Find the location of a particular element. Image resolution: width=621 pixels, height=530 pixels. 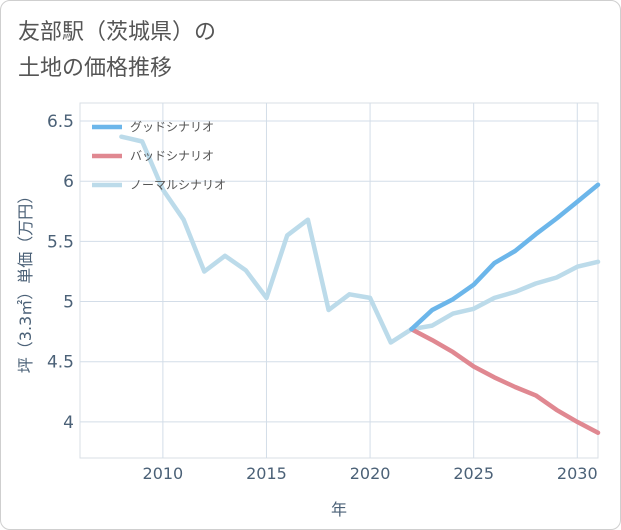

legend-label-0: グッドシナリオ is located at coordinates (172, 127).